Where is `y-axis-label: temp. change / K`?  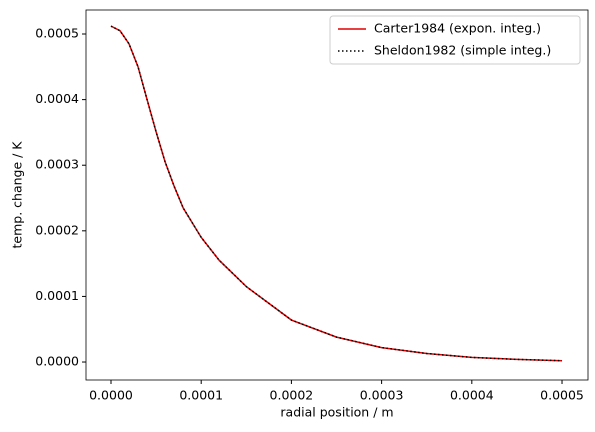 y-axis-label: temp. change / K is located at coordinates (17, 195).